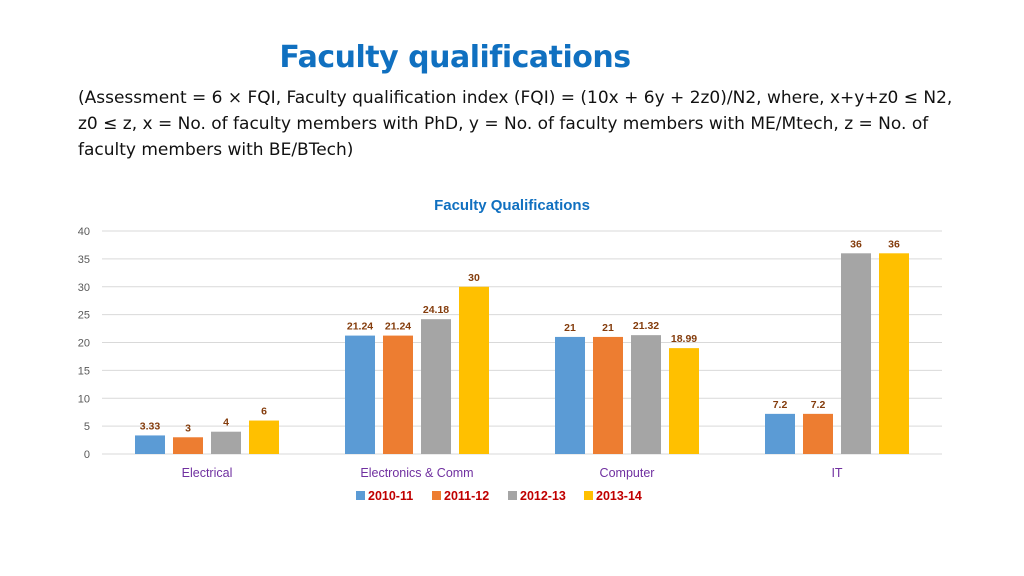  What do you see at coordinates (84, 371) in the screenshot?
I see `y-tick-label: 15` at bounding box center [84, 371].